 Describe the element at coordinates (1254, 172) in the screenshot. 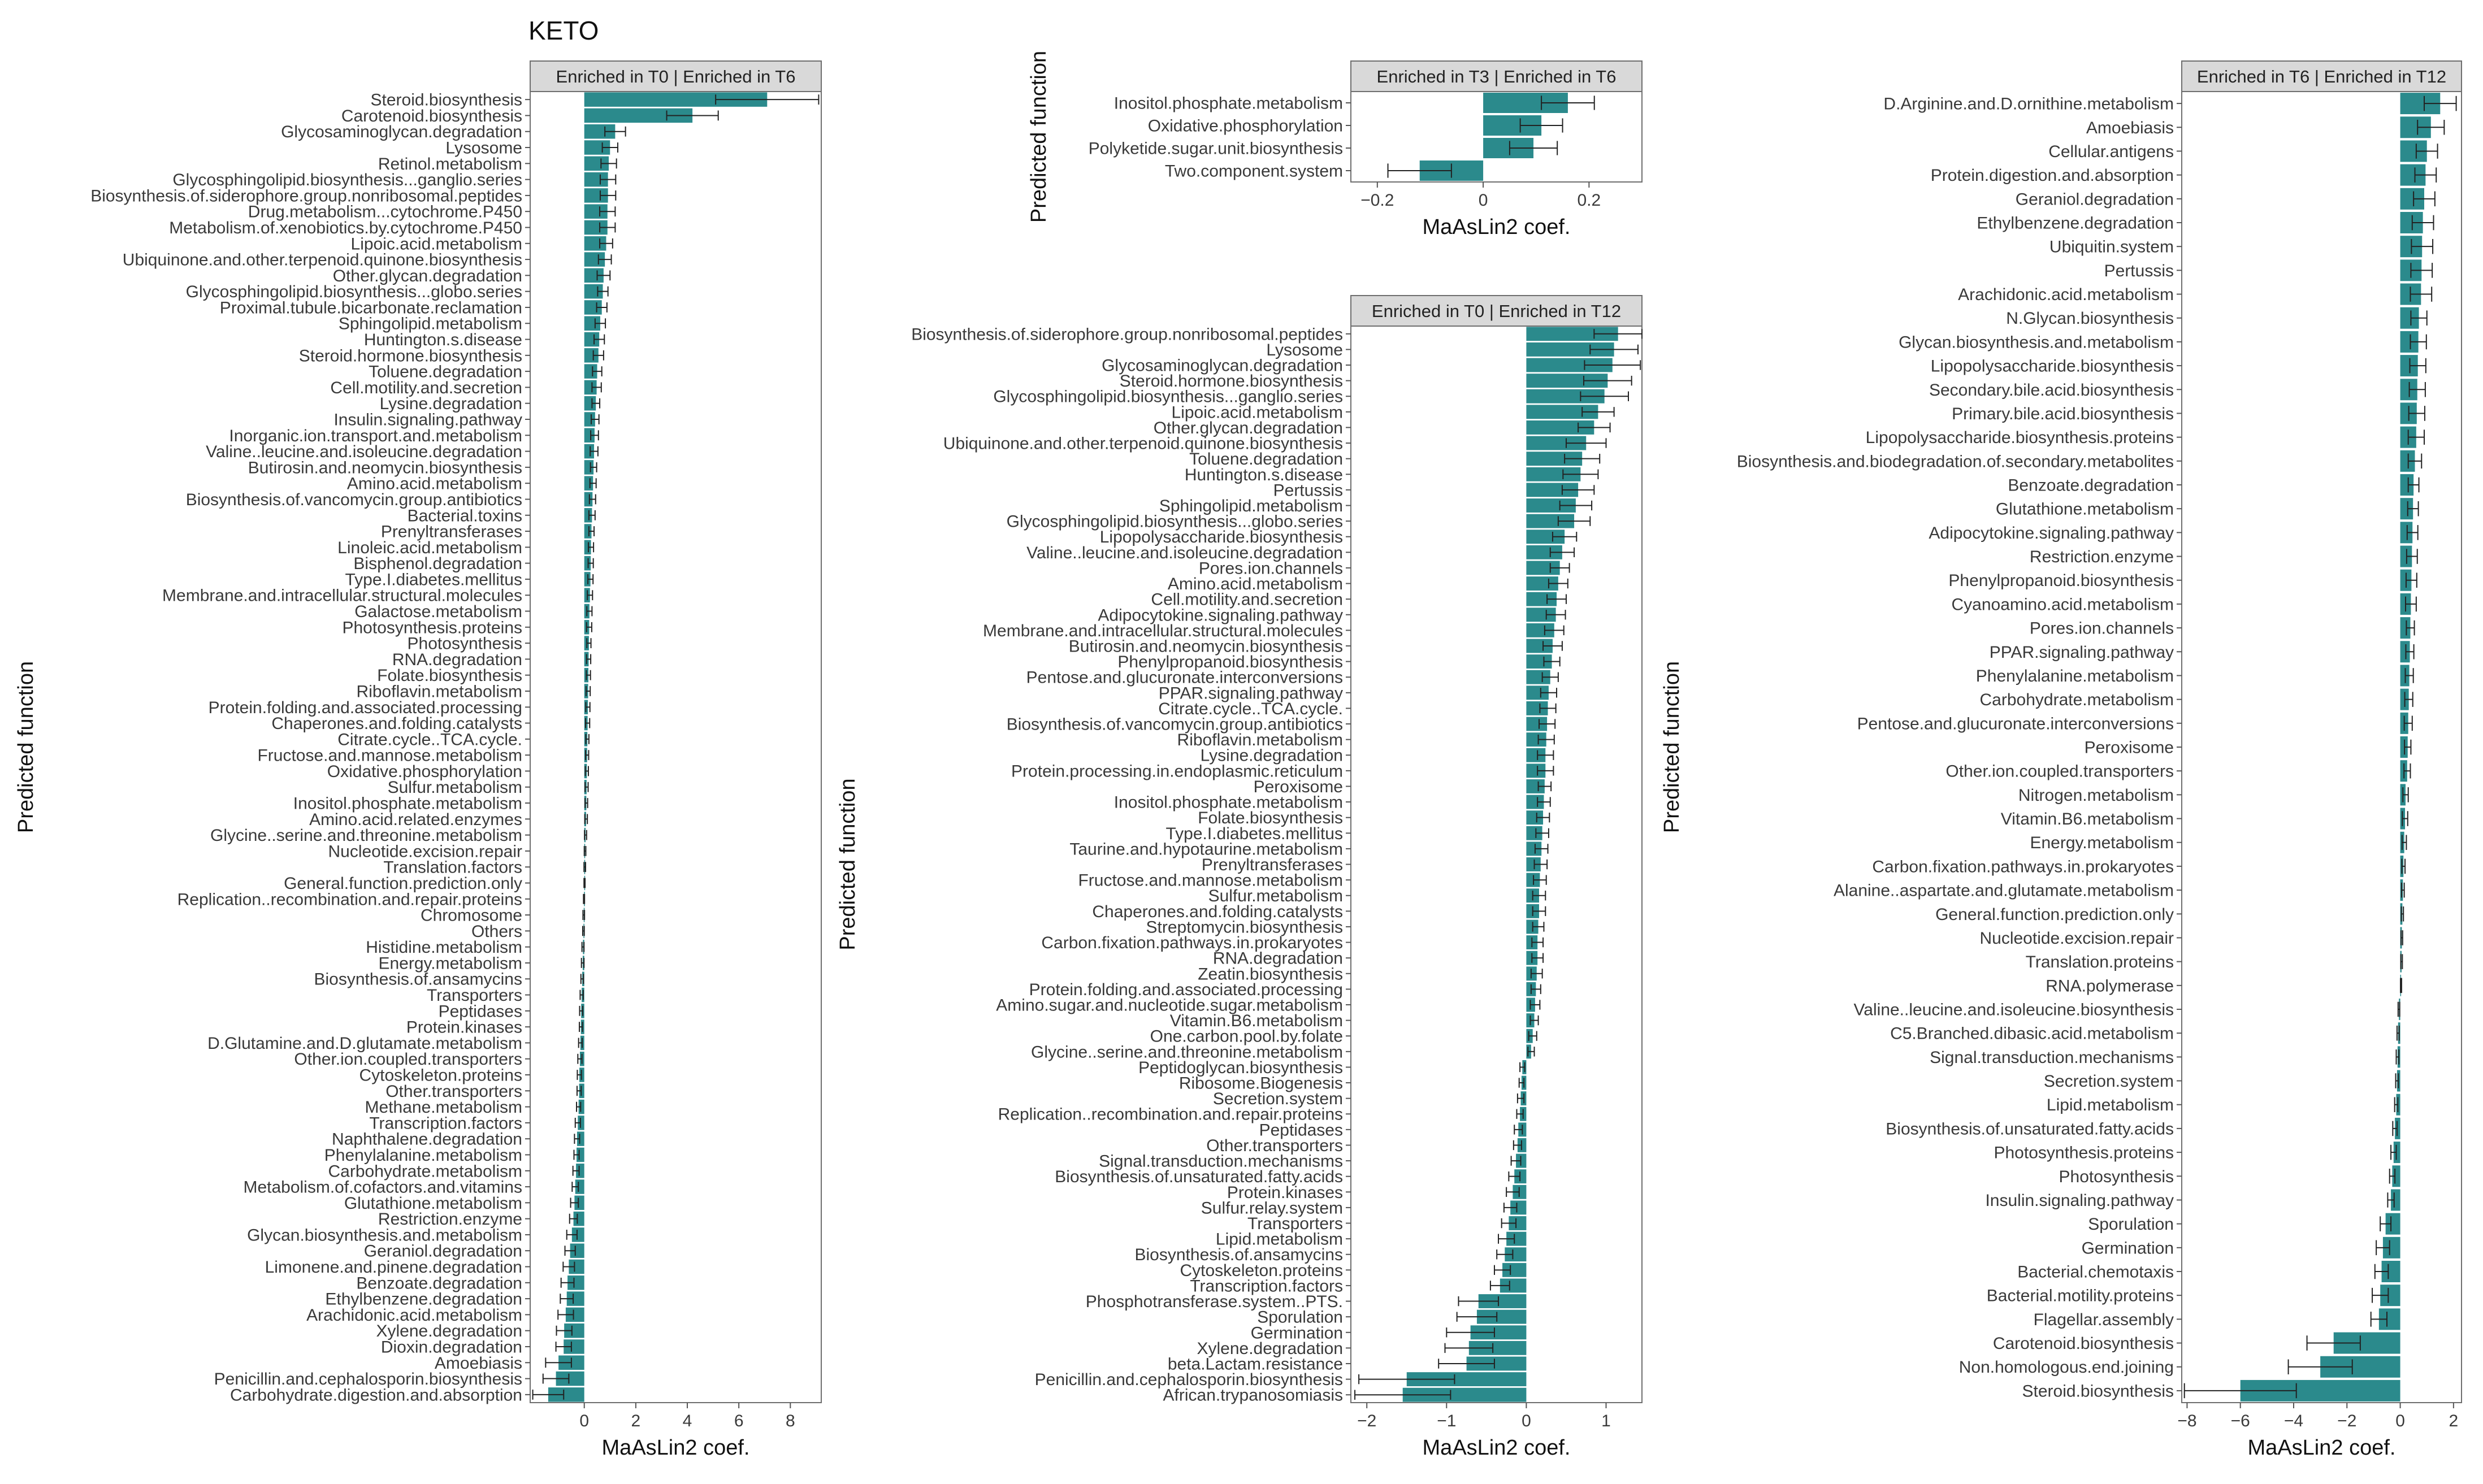

I see `category-label: Two.component.system` at that location.